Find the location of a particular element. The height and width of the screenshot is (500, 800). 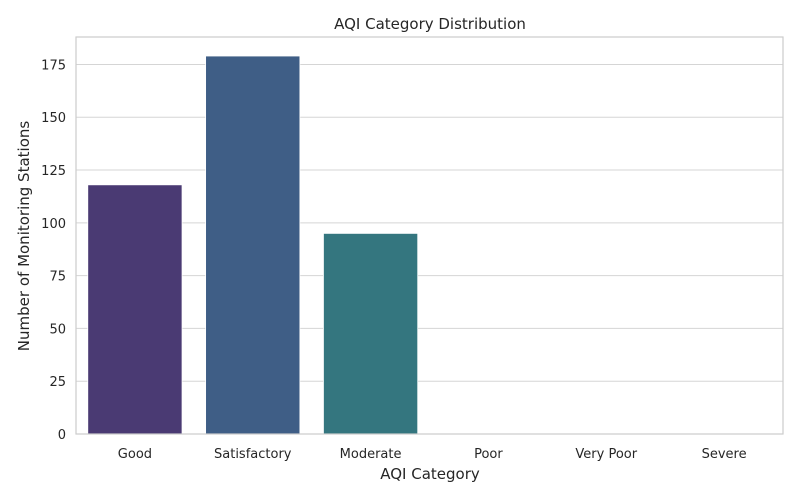

y-tick-label: 125 is located at coordinates (53, 171).